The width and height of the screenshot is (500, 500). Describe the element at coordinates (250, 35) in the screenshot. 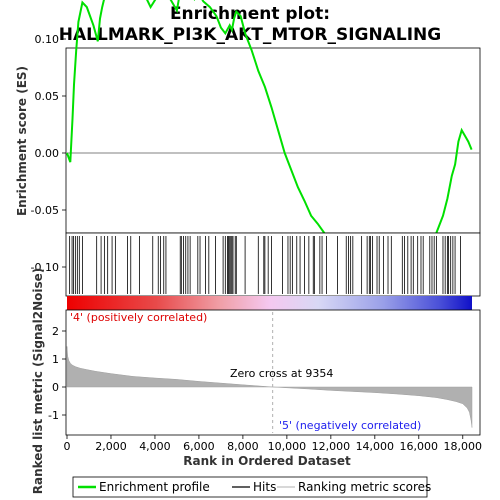

I see `chart-title-line2: HALLMARK_PI3K_AKT_MTOR_SIGNALING` at that location.